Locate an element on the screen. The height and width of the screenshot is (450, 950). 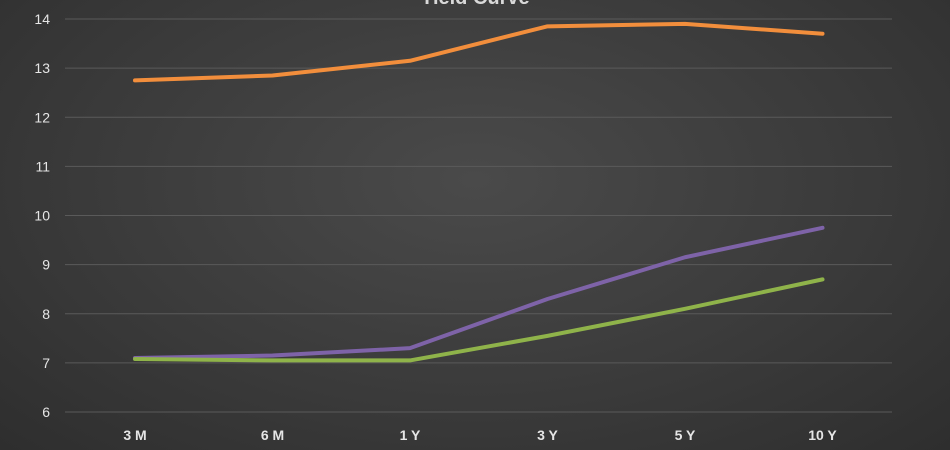
x-tick-label: 10 Y is located at coordinates (822, 435).